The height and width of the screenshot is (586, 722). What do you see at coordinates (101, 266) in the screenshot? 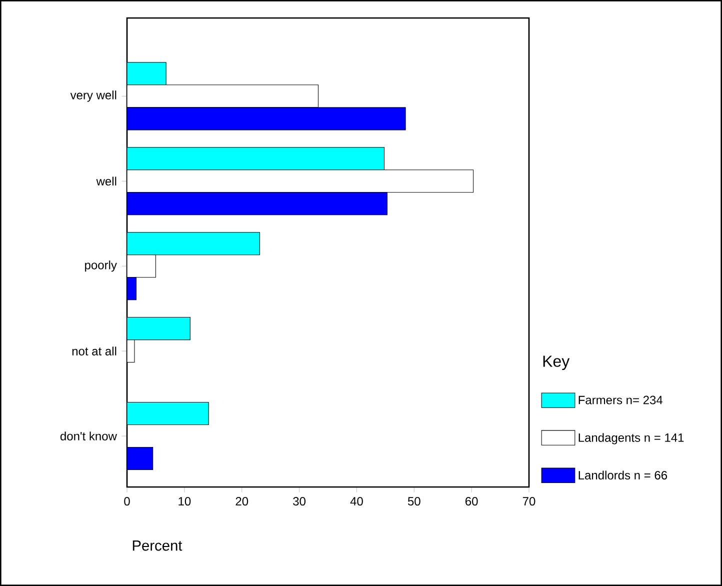
I see `y-tick-label: poorly` at bounding box center [101, 266].